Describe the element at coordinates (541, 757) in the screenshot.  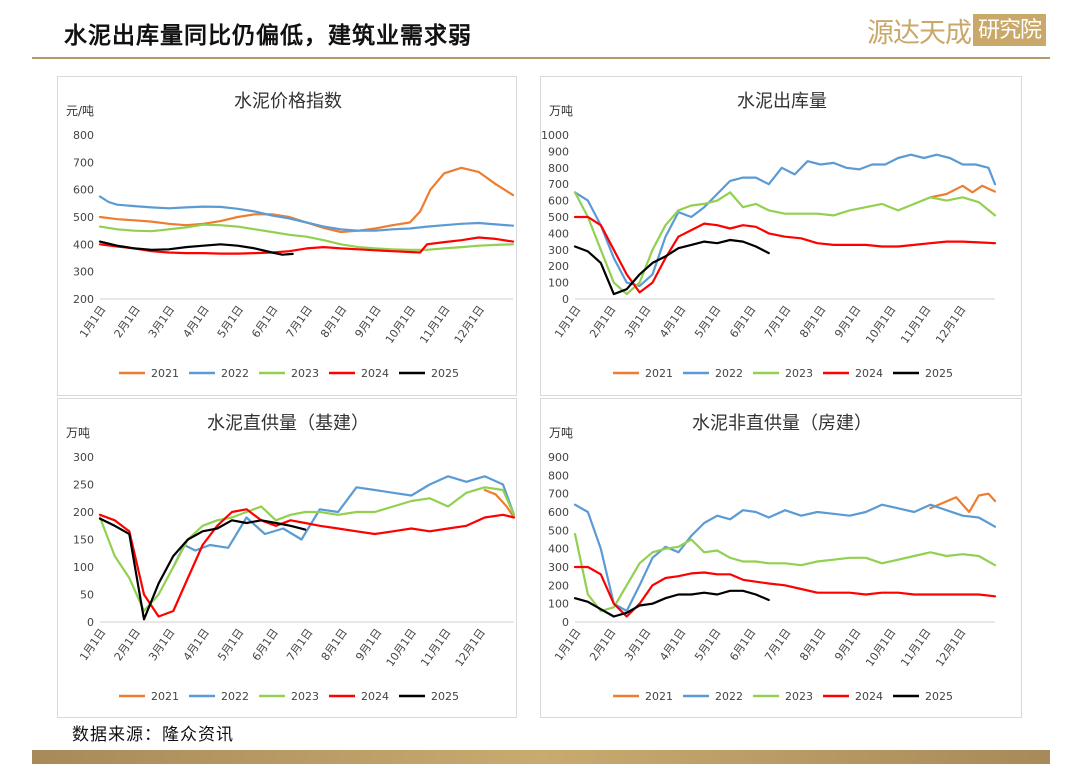
I see `footer-bar` at that location.